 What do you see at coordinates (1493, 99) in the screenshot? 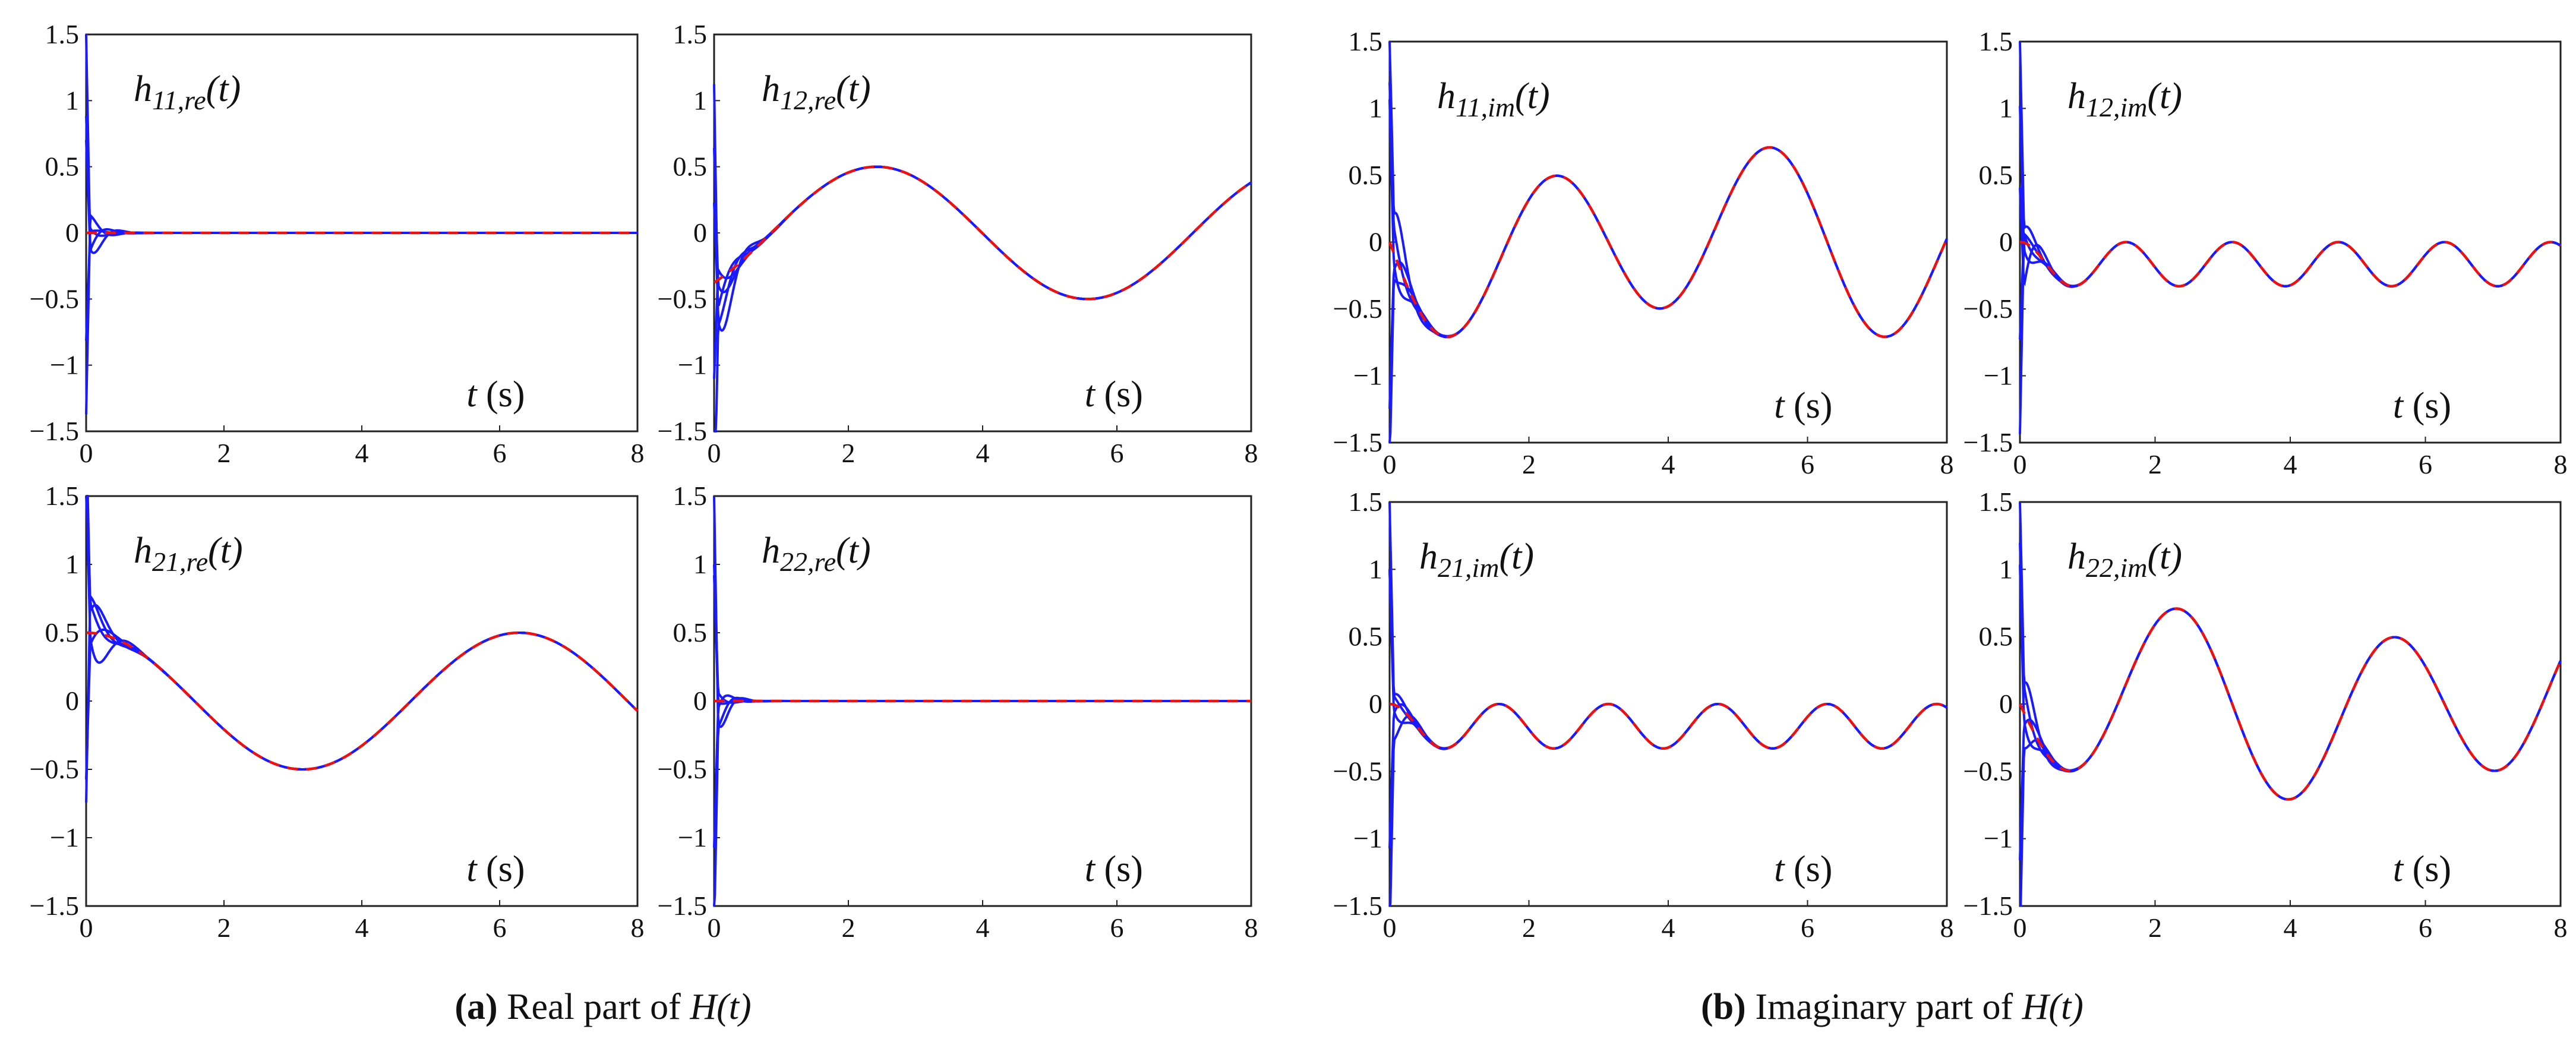
I see `panel-label: h11,im(t)` at bounding box center [1493, 99].